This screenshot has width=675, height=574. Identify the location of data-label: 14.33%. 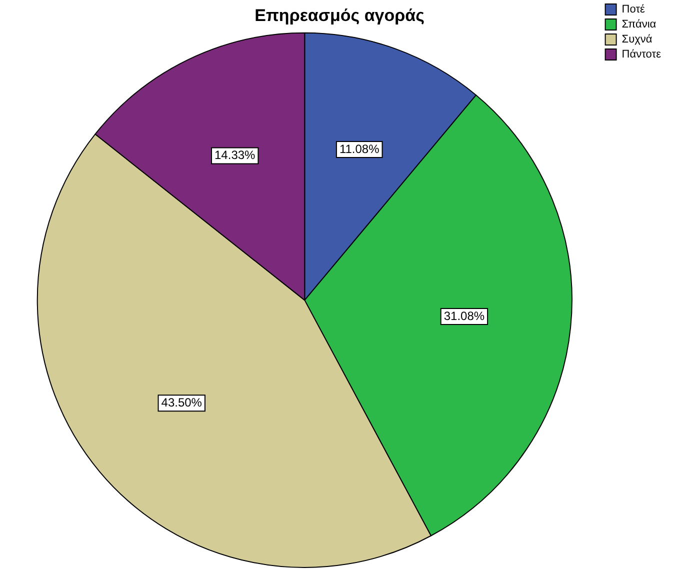
(235, 155).